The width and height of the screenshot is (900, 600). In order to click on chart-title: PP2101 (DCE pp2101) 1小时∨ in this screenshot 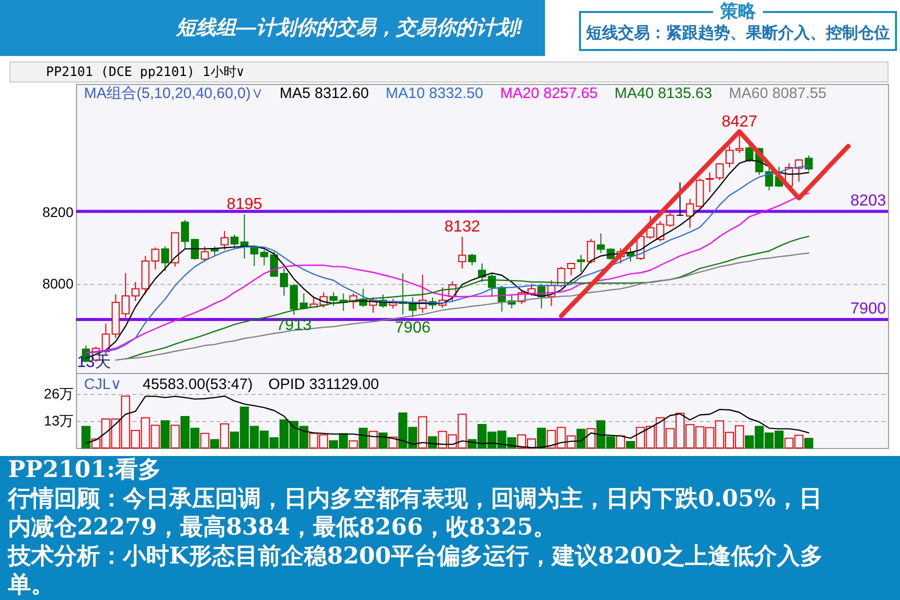, I will do `click(145, 72)`.